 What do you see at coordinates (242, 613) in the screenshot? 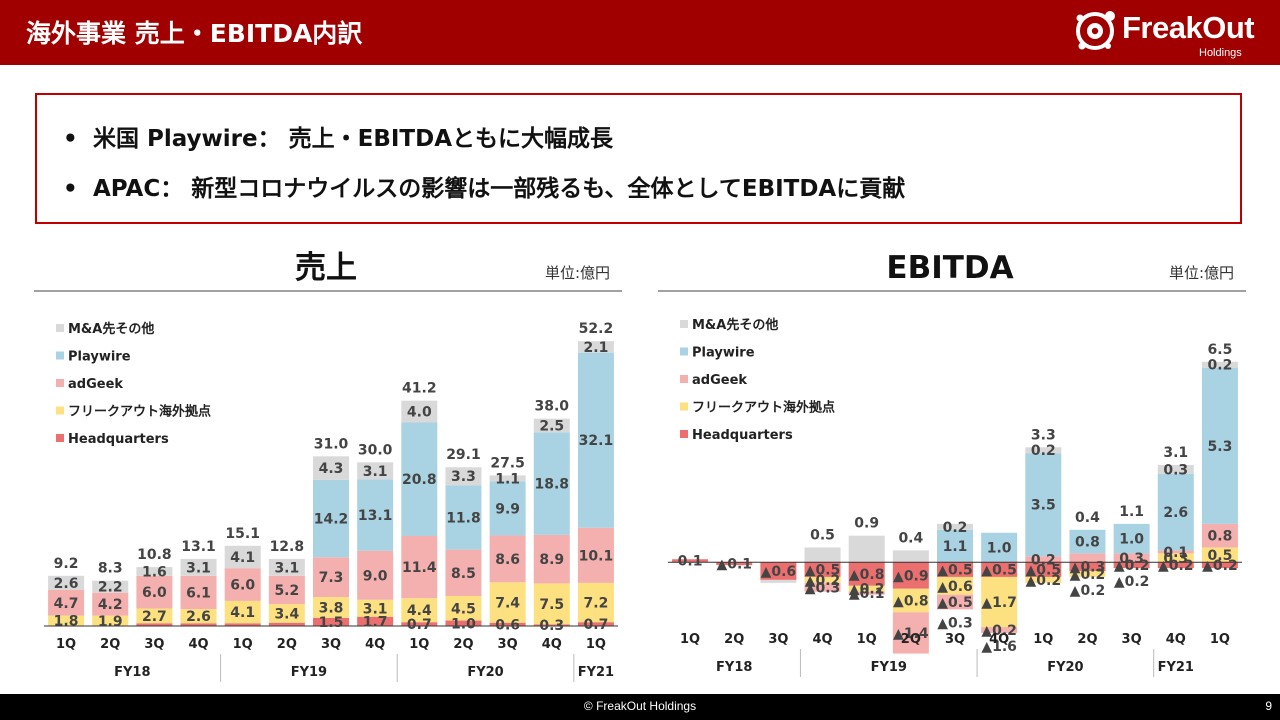
I see `data-label: 4.1` at bounding box center [242, 613].